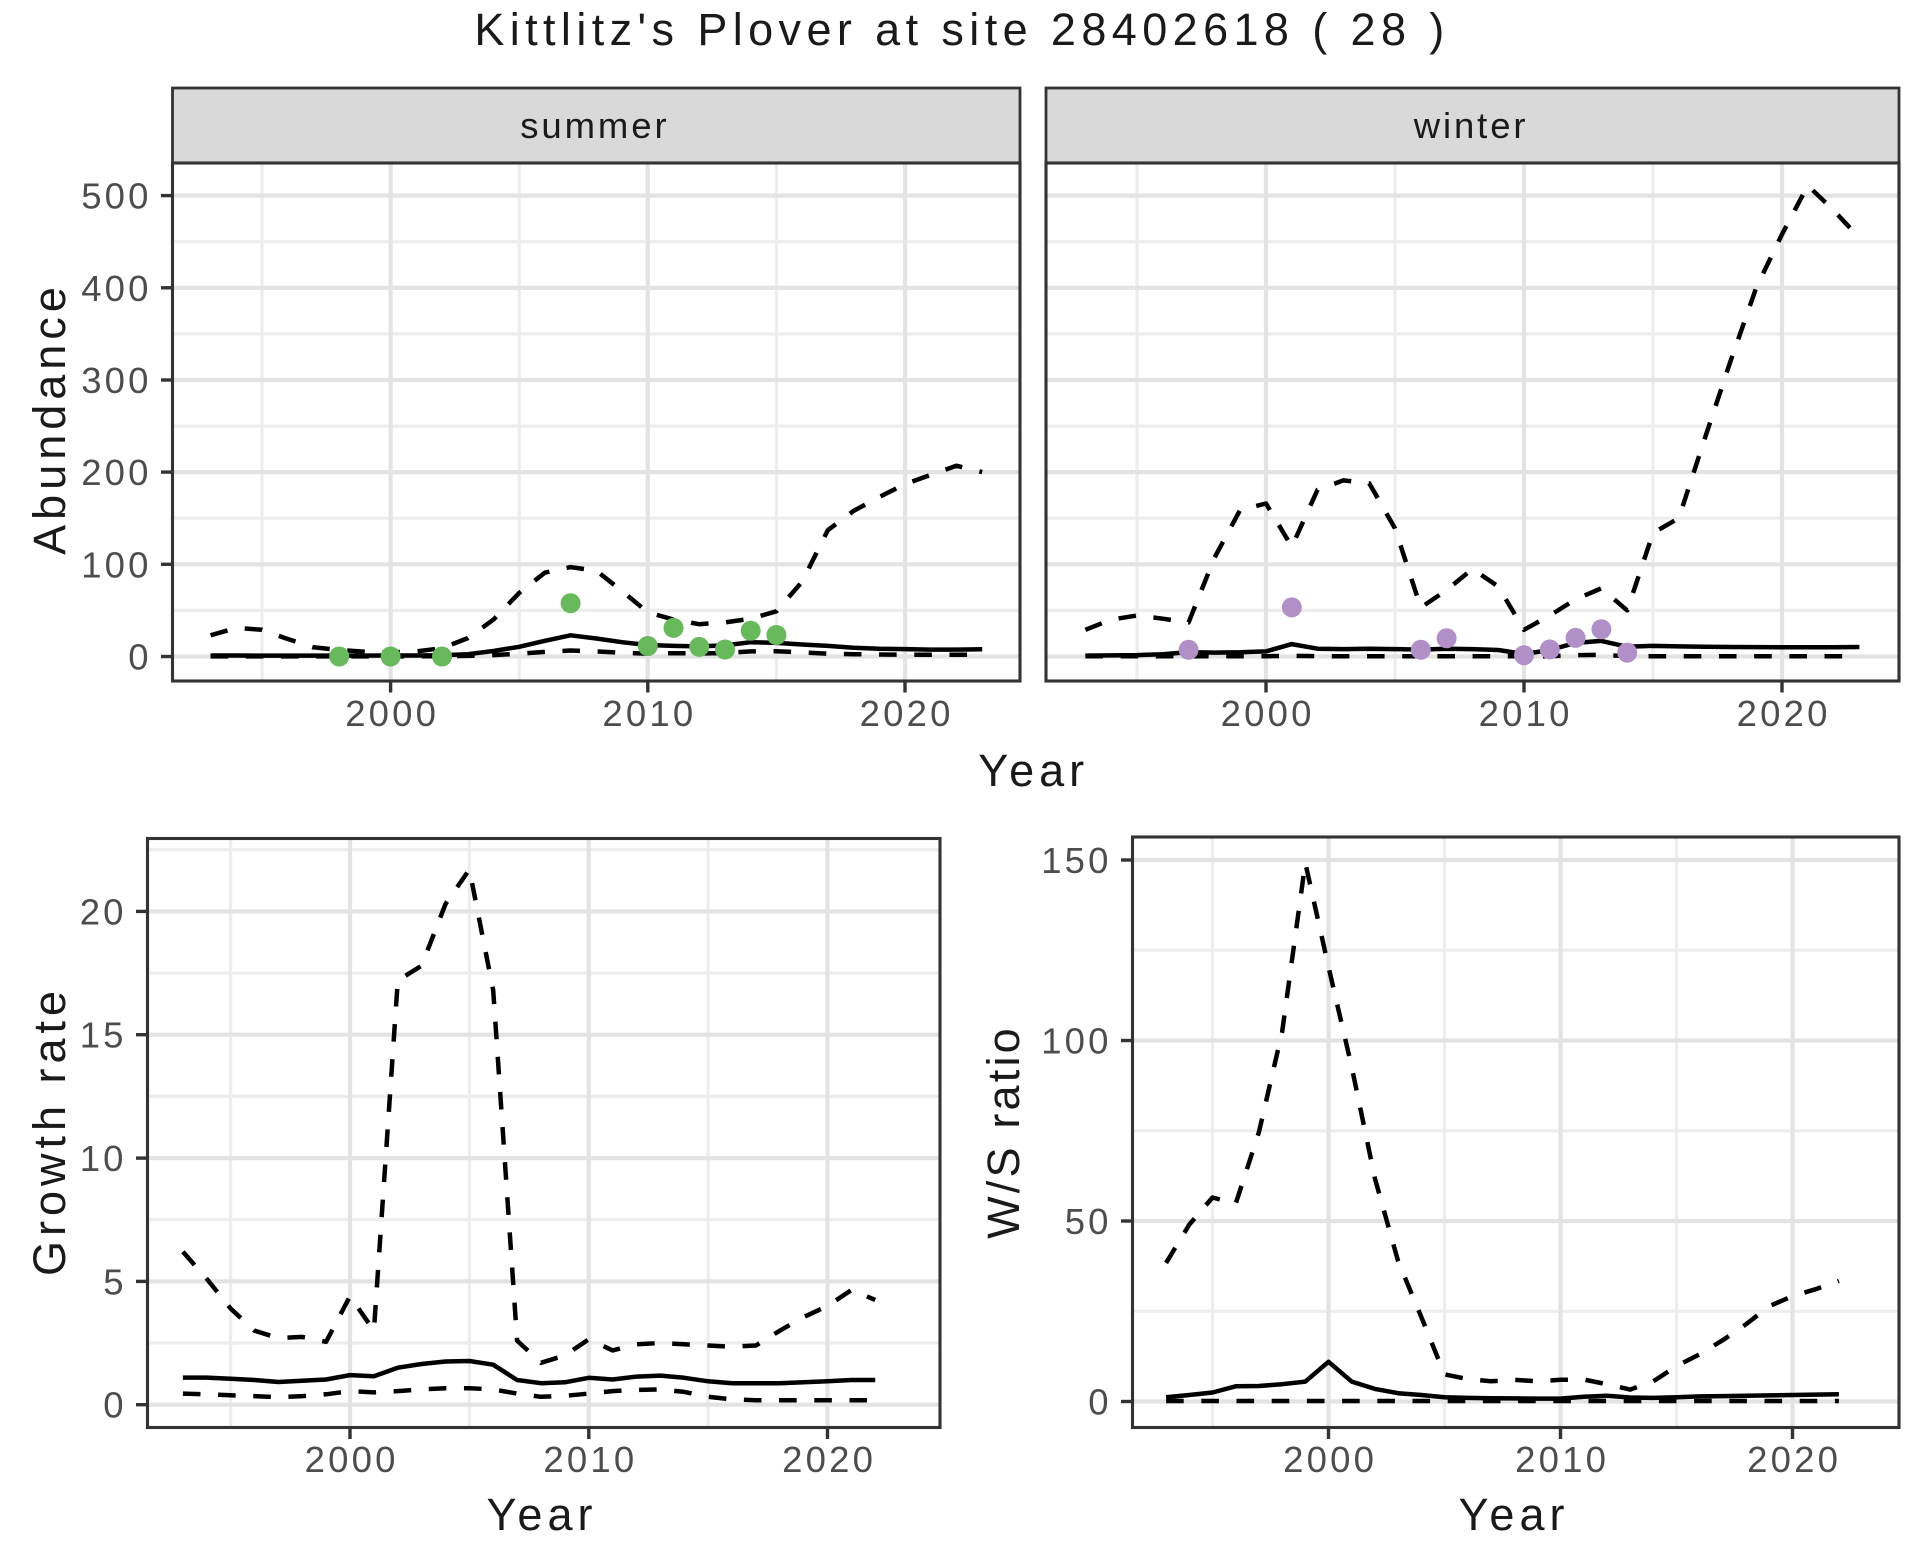 The height and width of the screenshot is (1560, 1920). I want to click on svg-text: 5, so click(115, 1281).